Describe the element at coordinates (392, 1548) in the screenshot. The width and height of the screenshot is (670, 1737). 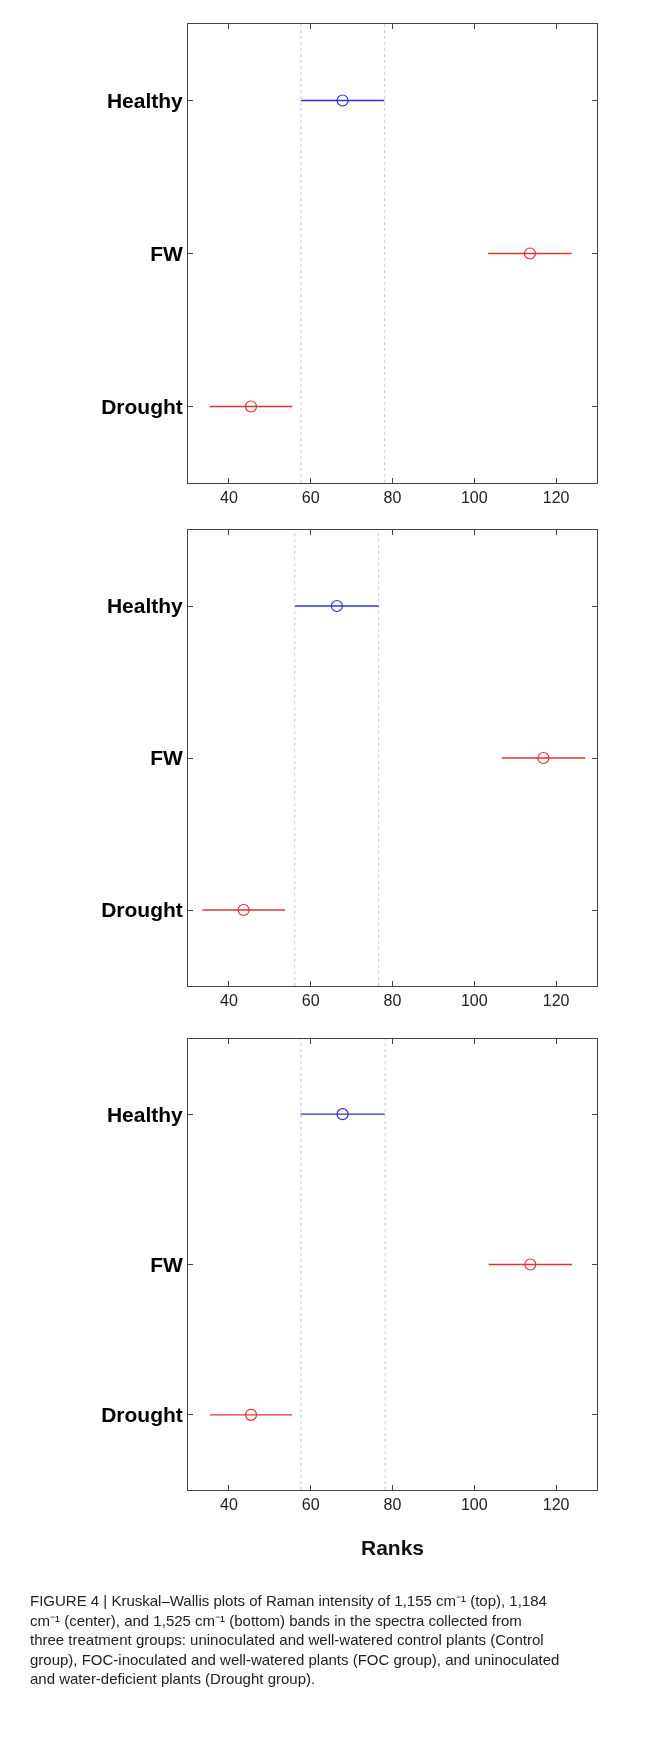
I see `x-axis-title: Ranks` at that location.